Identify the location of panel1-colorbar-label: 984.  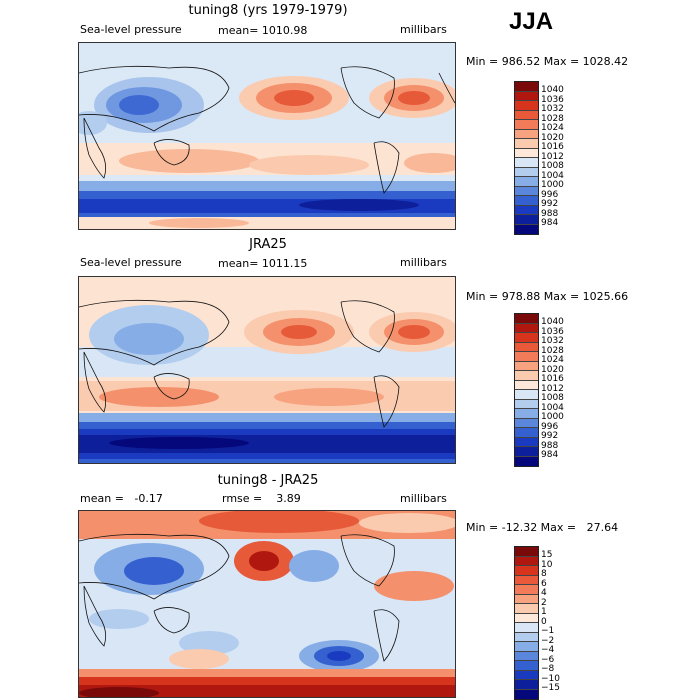
(550, 223).